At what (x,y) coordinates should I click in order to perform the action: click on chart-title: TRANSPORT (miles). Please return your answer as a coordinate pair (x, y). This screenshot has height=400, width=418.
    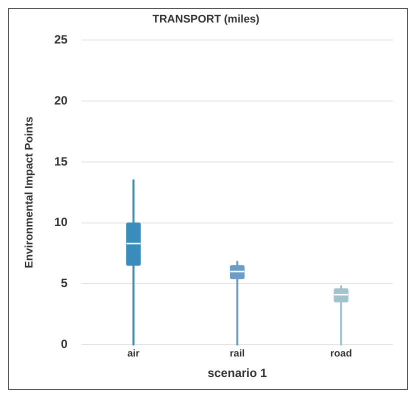
    Looking at the image, I should click on (206, 20).